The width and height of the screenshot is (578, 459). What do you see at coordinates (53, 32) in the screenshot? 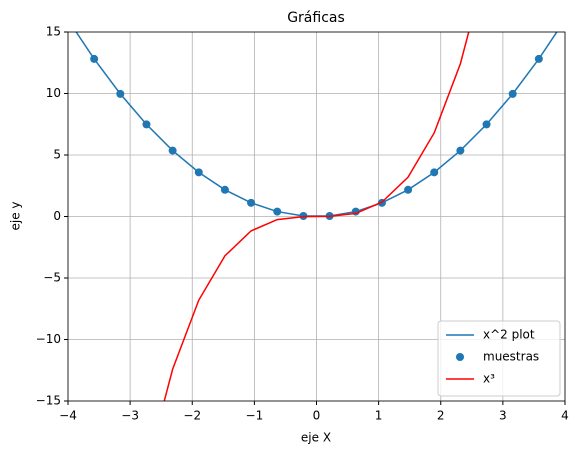
I see `y-tick-label: 15` at bounding box center [53, 32].